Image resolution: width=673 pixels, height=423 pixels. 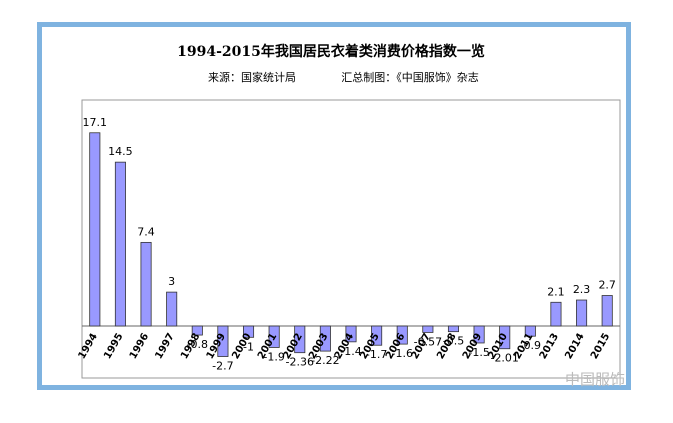 I want to click on value-label: -0.9, so click(x=530, y=345).